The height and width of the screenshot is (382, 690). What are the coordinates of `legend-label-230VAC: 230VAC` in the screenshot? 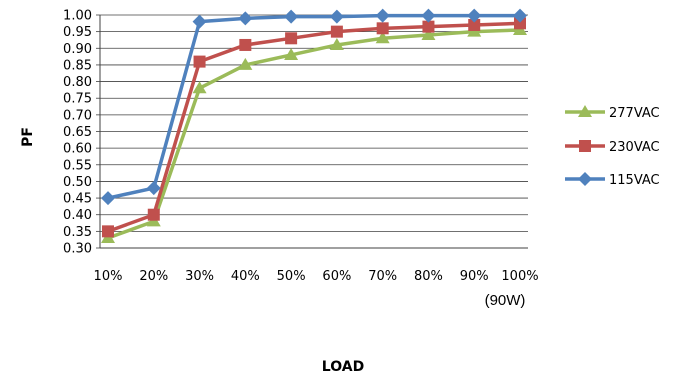 It's located at (634, 147).